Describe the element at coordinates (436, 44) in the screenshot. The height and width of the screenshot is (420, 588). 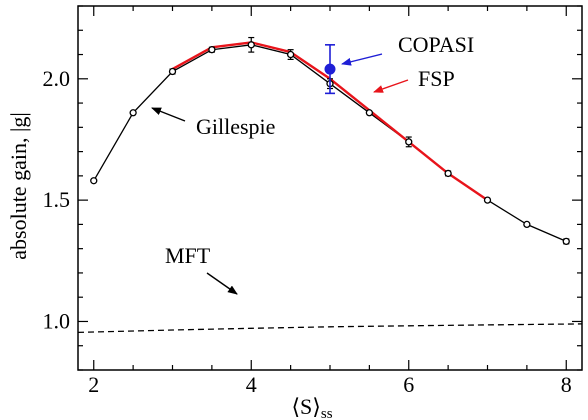
I see `annotation-copasi: COPASI` at that location.